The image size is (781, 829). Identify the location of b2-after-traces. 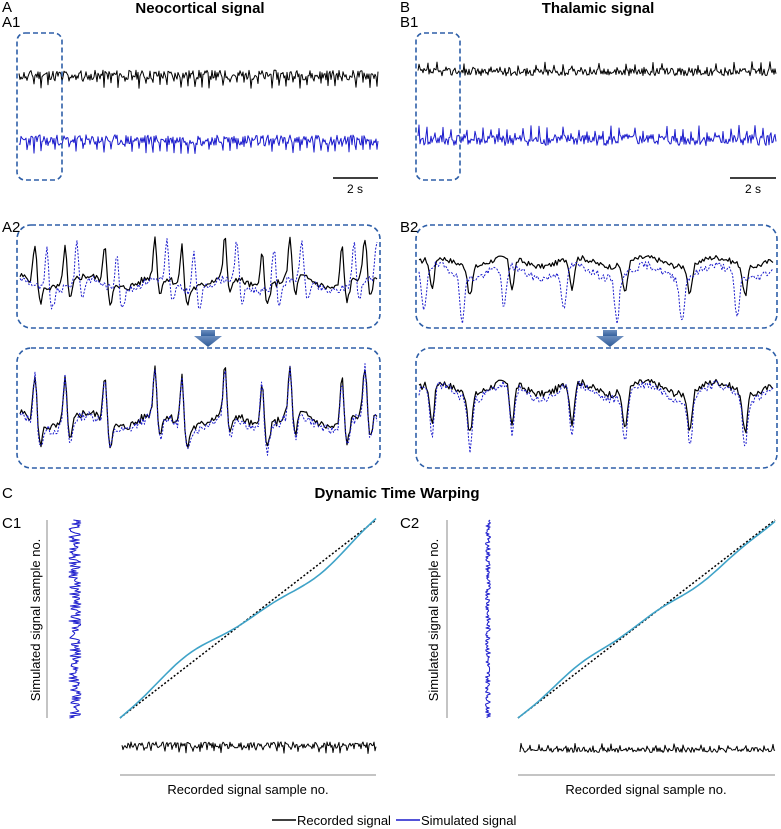
(596, 416).